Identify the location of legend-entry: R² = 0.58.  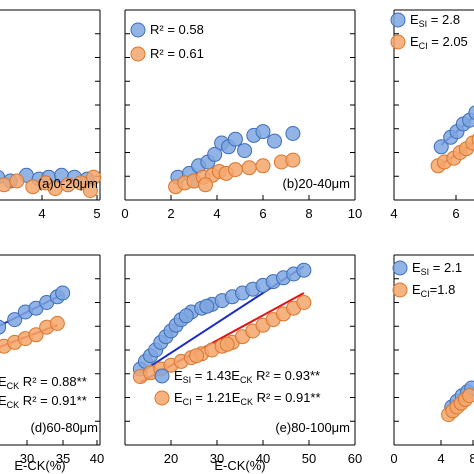
(177, 29).